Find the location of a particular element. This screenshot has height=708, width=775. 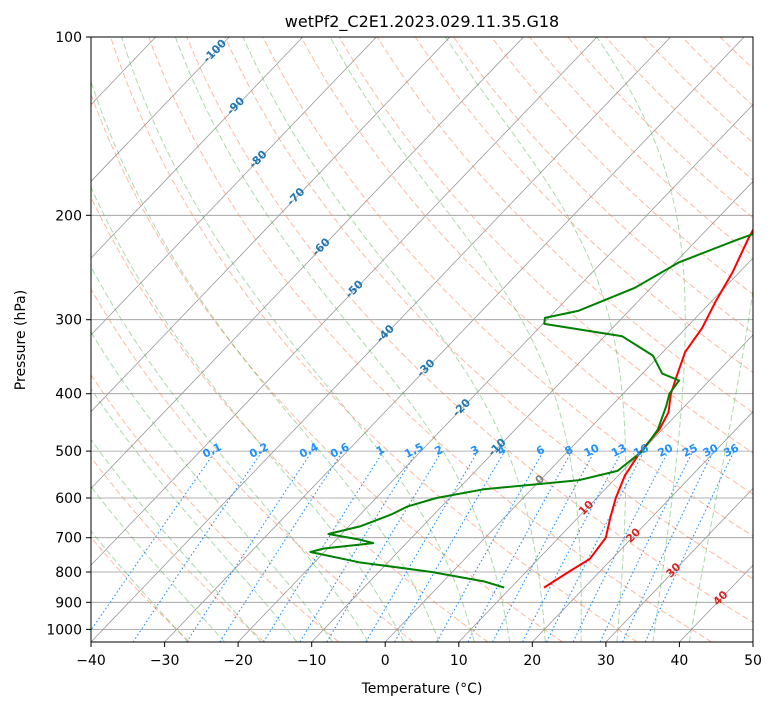

y-tick-label: 700 is located at coordinates (68, 539).